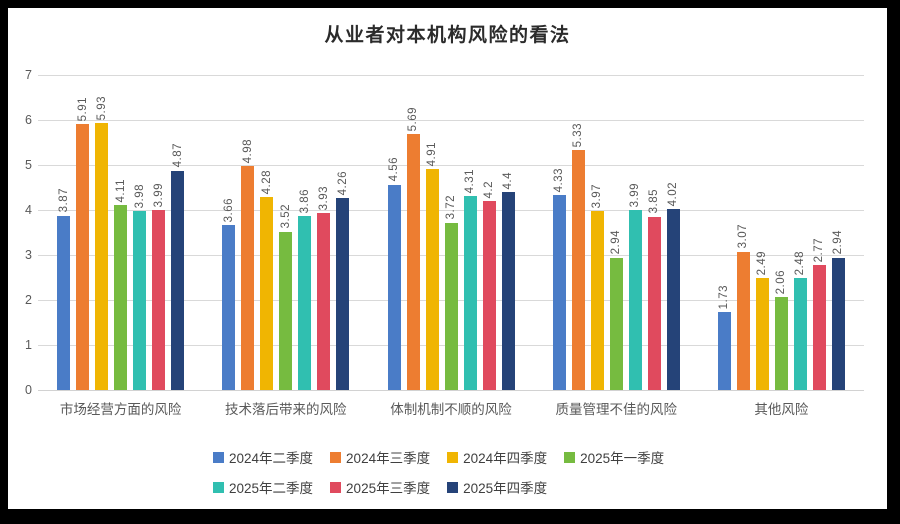 The height and width of the screenshot is (524, 900). What do you see at coordinates (451, 390) in the screenshot?
I see `x-axis-line` at bounding box center [451, 390].